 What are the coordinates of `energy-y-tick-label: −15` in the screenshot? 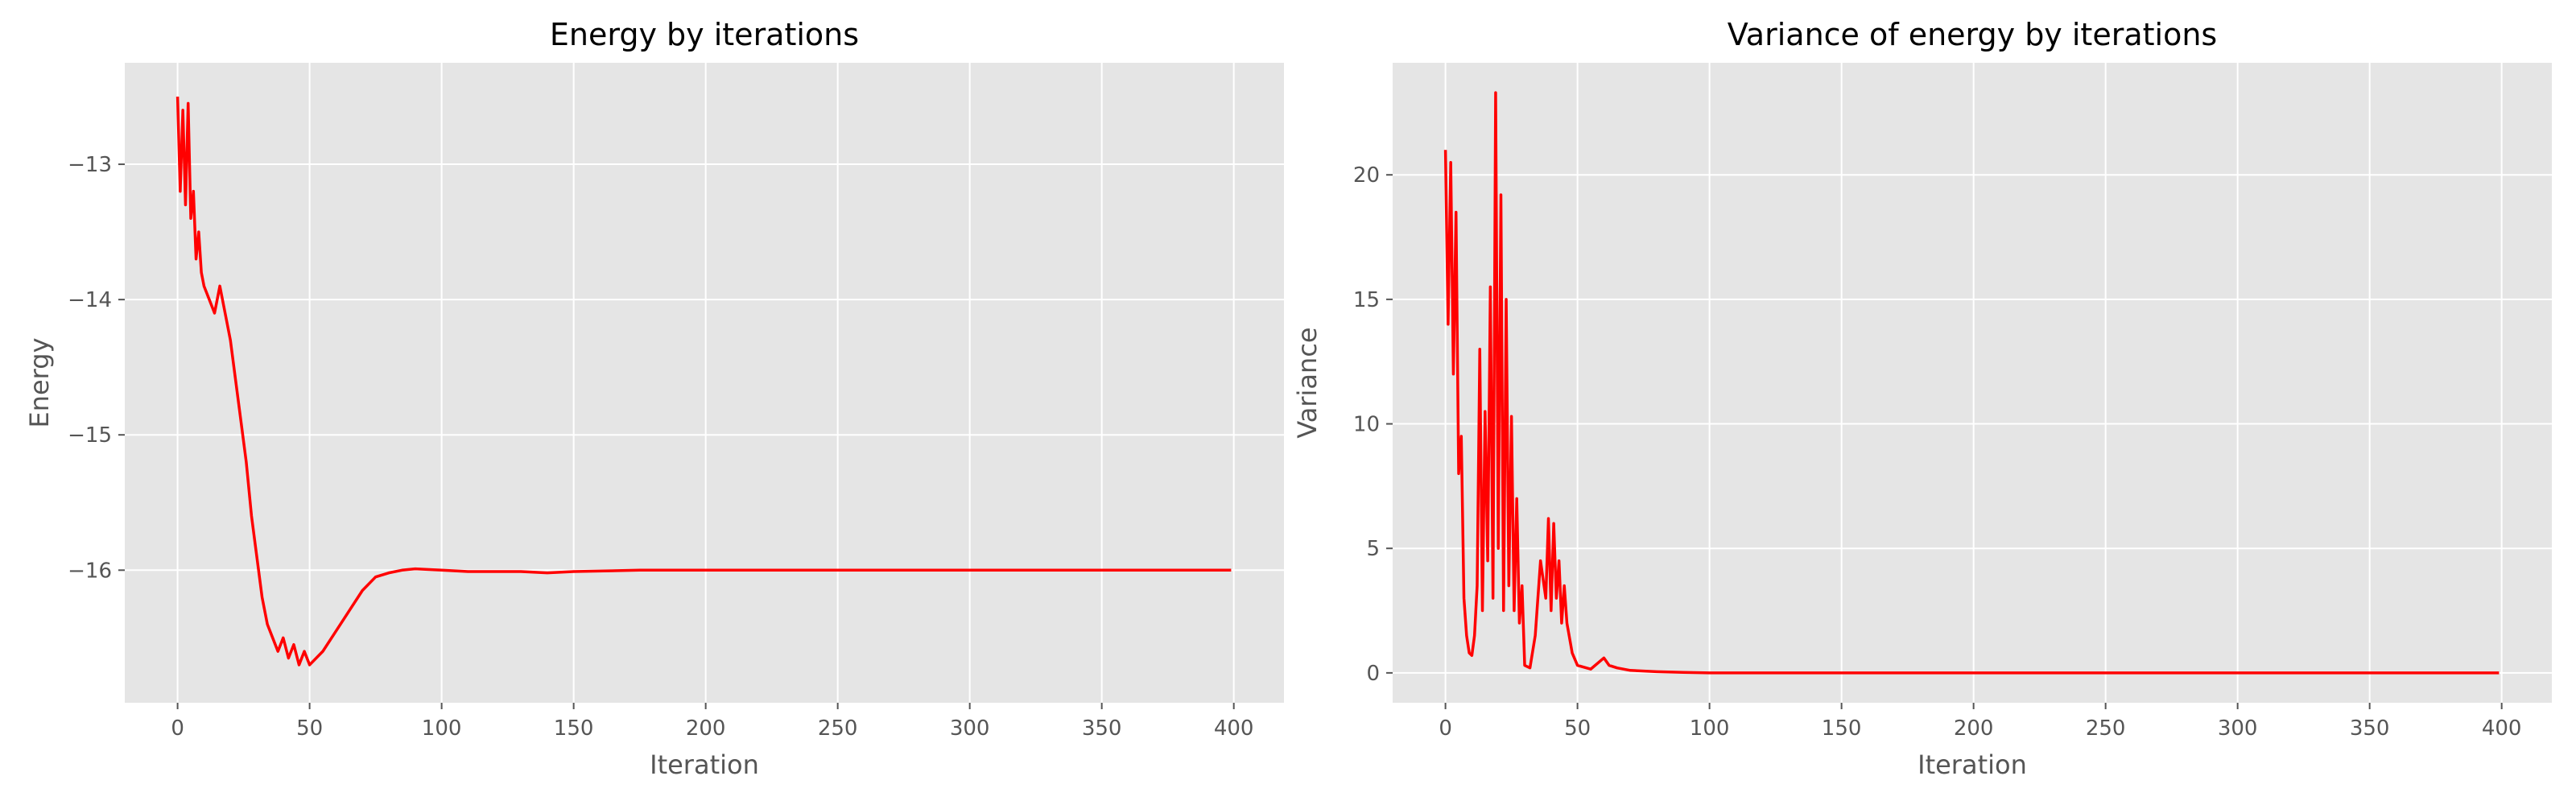 It's located at (90, 435).